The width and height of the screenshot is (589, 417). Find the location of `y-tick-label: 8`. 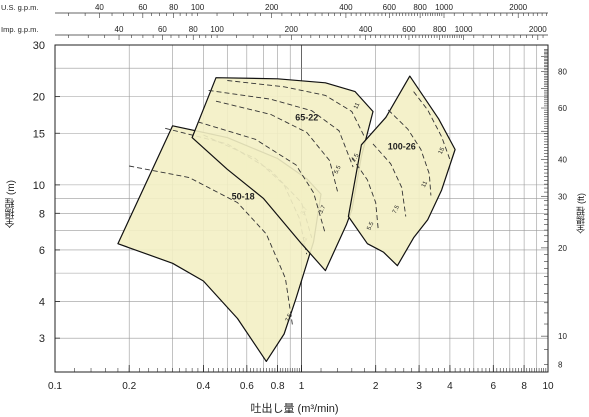

y-tick-label: 8 is located at coordinates (42, 214).